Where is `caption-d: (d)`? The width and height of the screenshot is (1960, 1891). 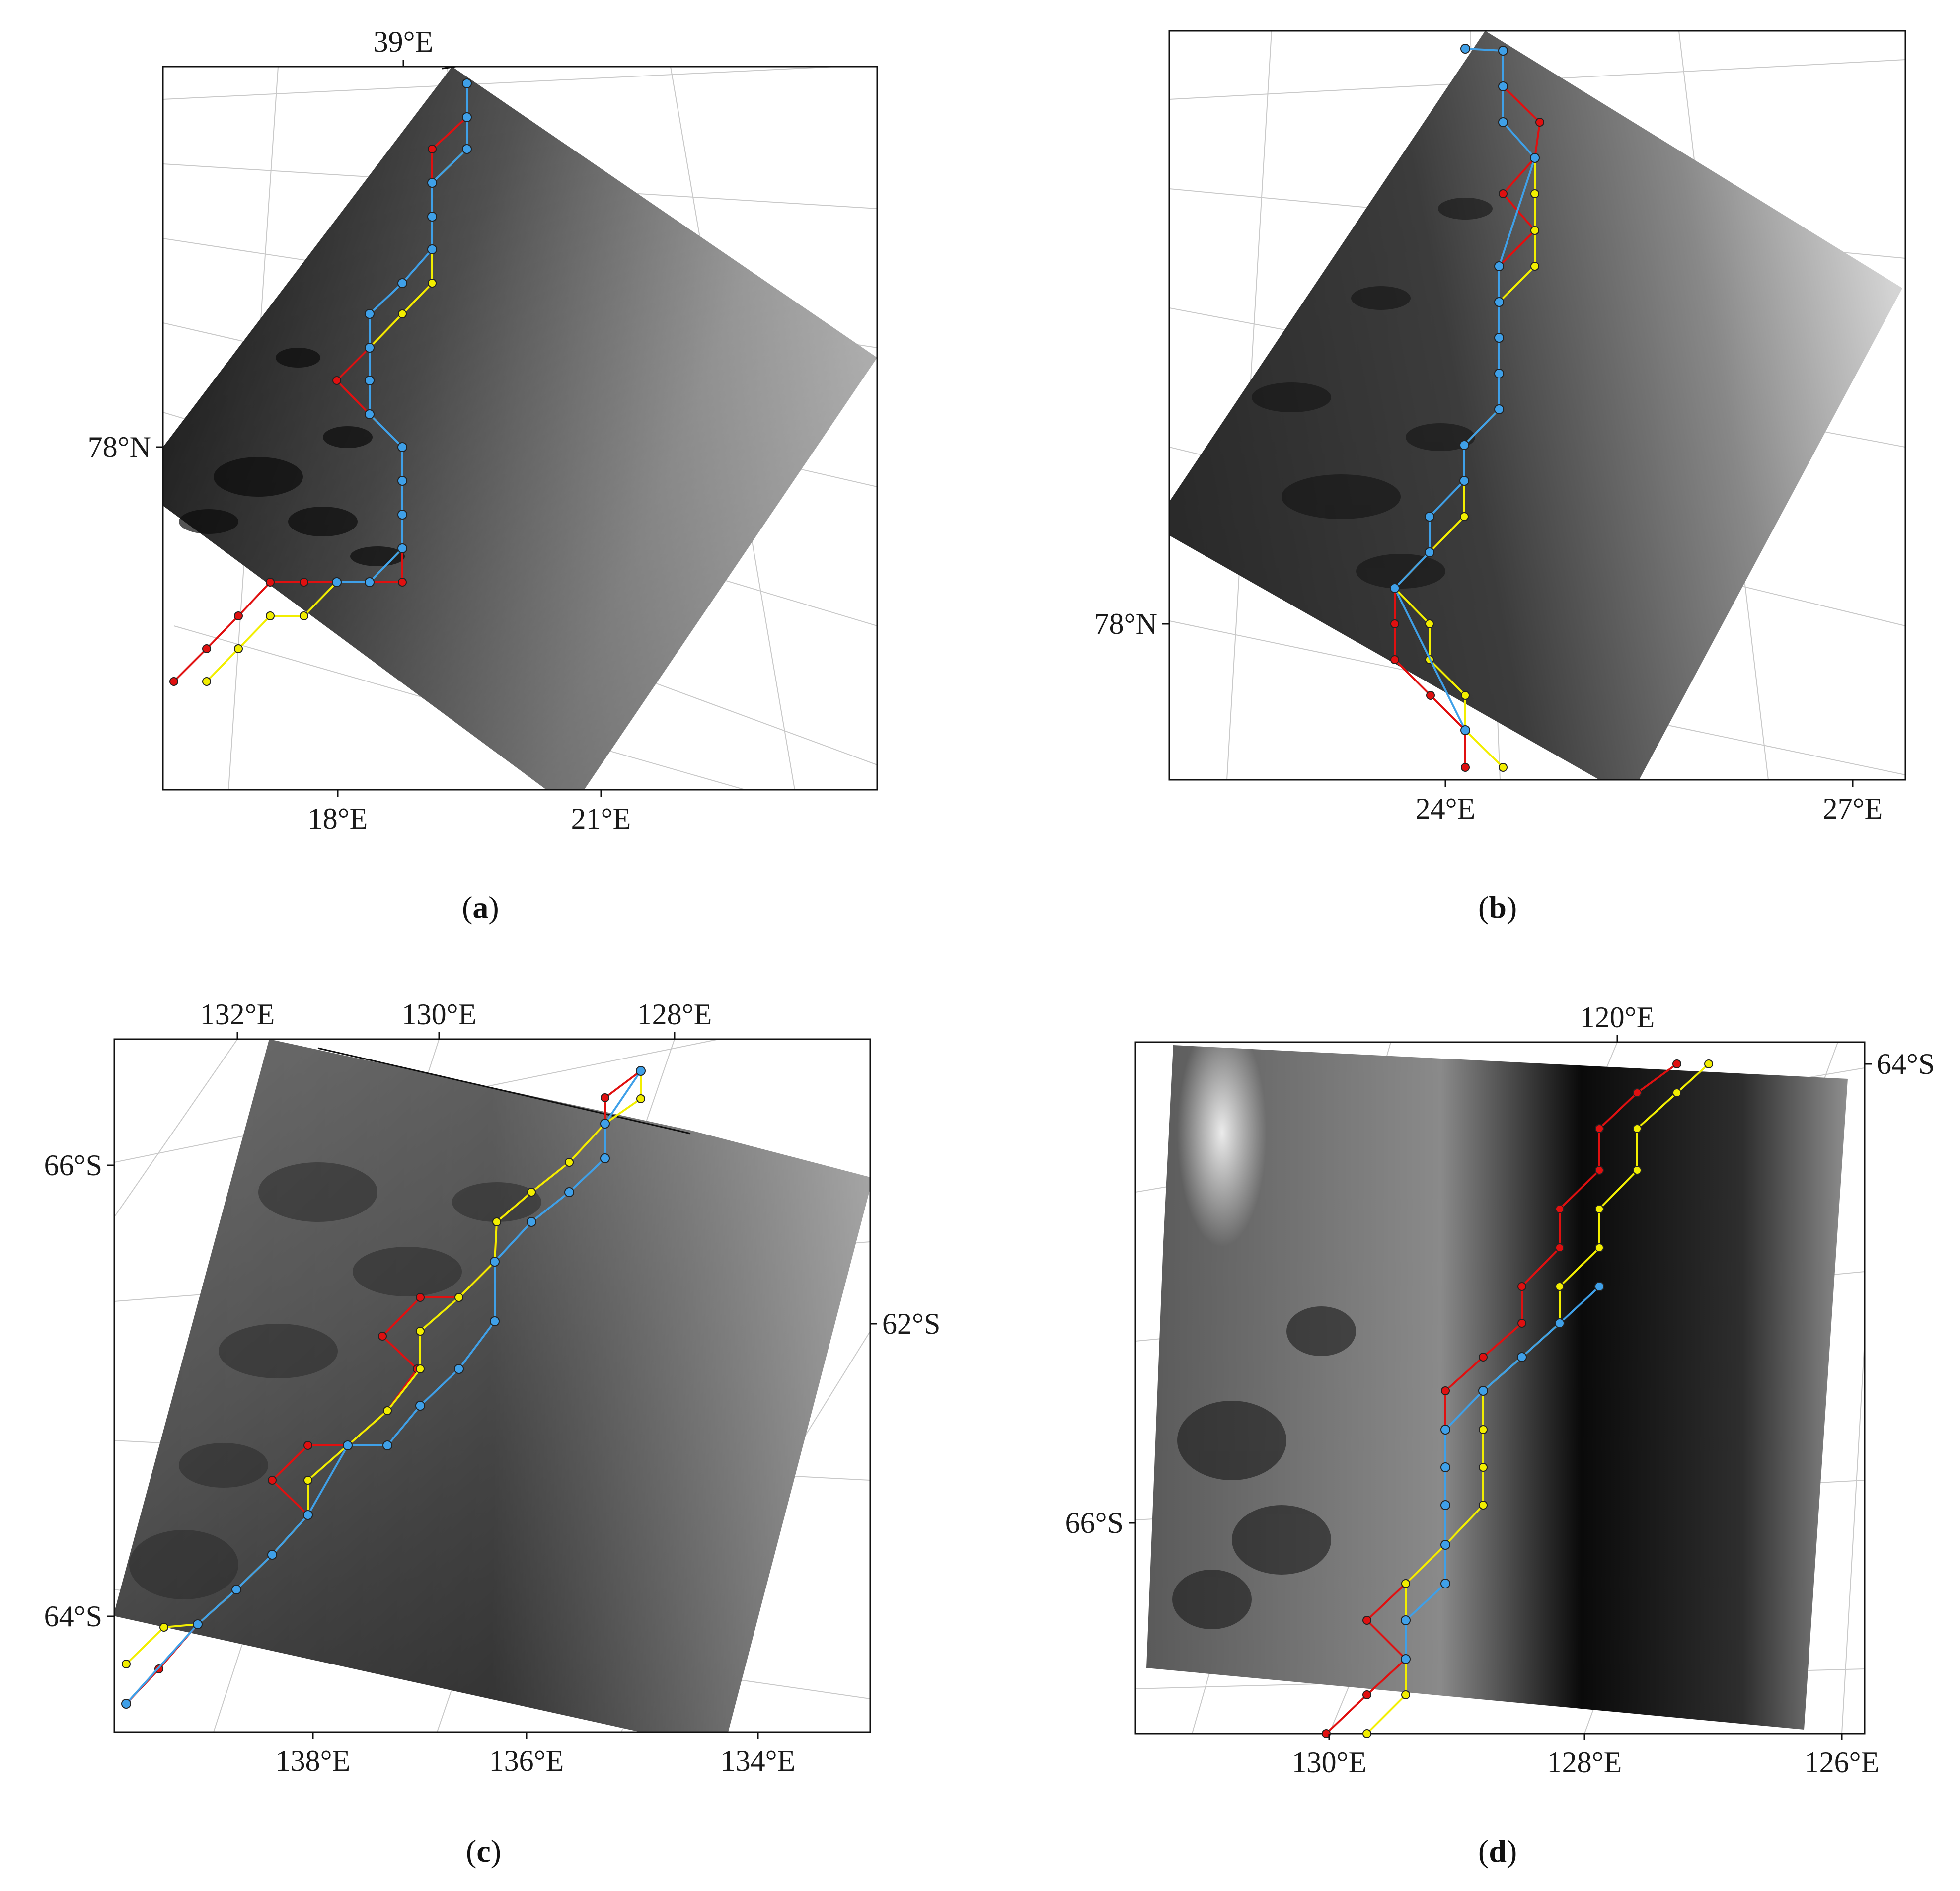 caption-d: (d) is located at coordinates (1497, 1851).